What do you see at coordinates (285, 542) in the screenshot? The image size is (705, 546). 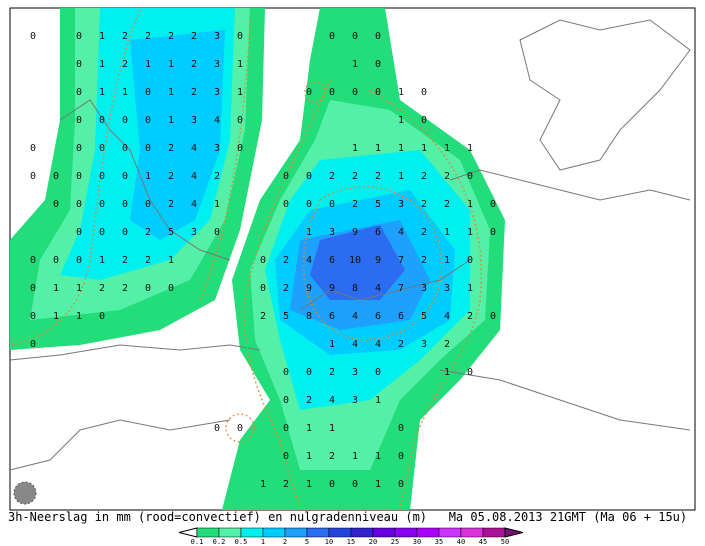 I see `colorbar-label: 2` at bounding box center [285, 542].